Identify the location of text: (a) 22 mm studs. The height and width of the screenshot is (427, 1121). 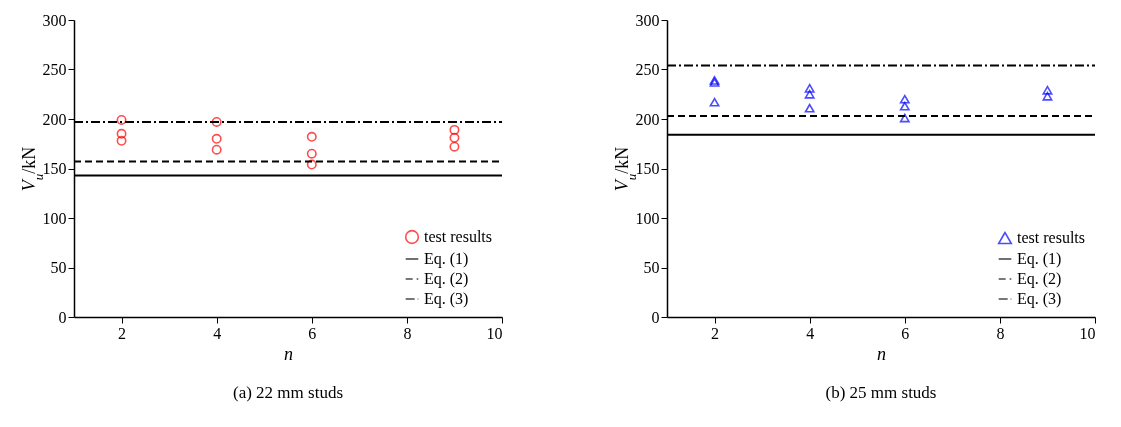
(288, 392).